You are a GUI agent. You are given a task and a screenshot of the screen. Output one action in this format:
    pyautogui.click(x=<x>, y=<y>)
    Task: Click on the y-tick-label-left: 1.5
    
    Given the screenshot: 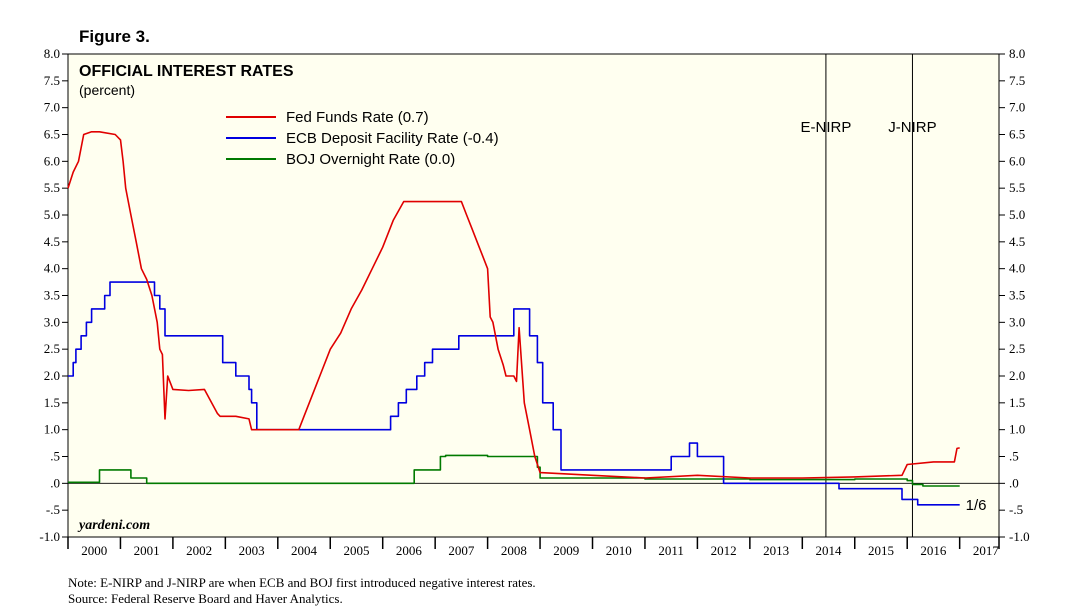 What is the action you would take?
    pyautogui.click(x=52, y=402)
    